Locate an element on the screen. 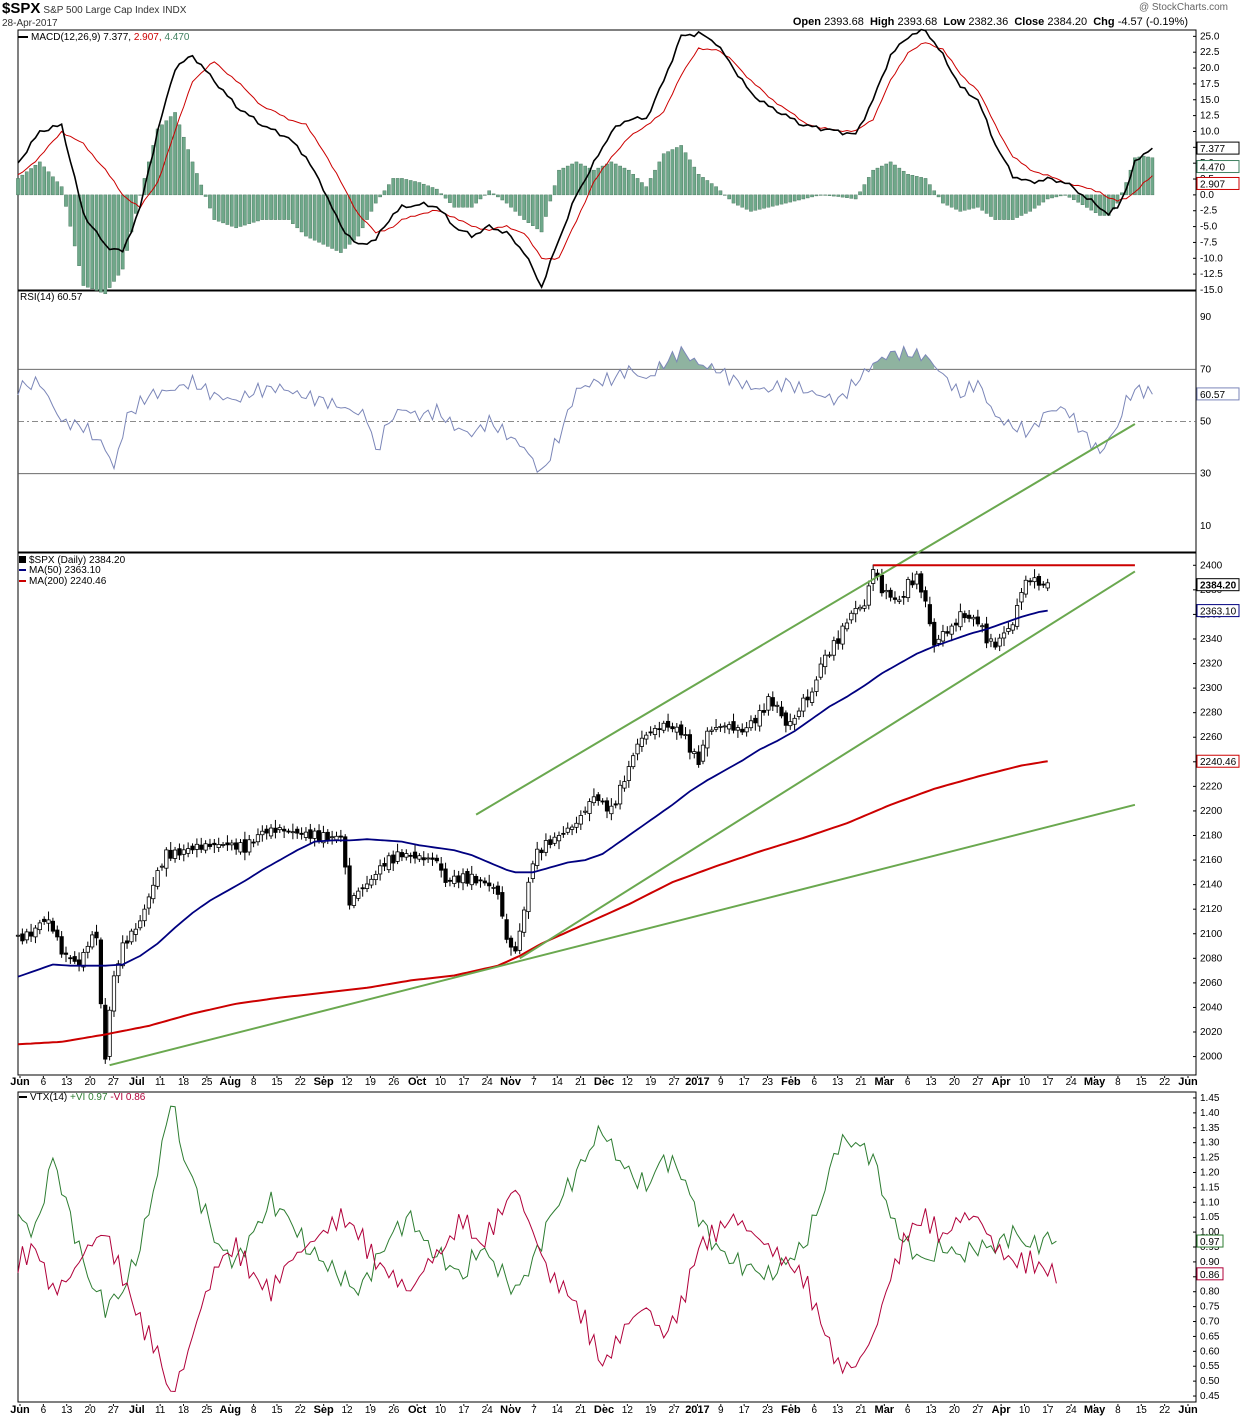 The height and width of the screenshot is (1419, 1240). last-value-label: 2384.20 is located at coordinates (1218, 586).